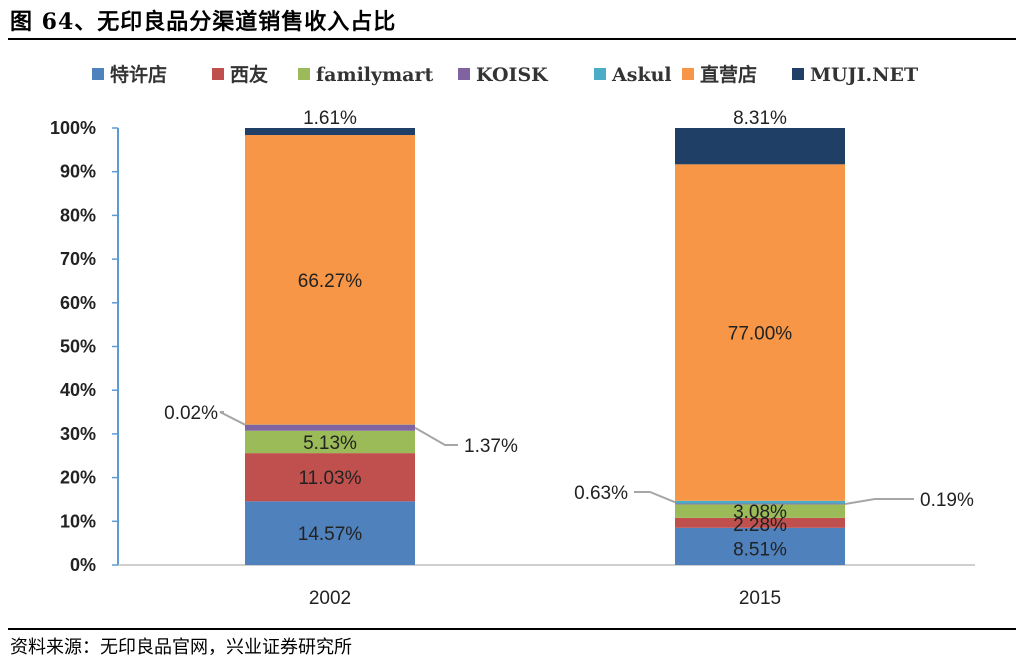 This screenshot has height=666, width=1024. What do you see at coordinates (78, 215) in the screenshot?
I see `y-tick-label: 80%` at bounding box center [78, 215].